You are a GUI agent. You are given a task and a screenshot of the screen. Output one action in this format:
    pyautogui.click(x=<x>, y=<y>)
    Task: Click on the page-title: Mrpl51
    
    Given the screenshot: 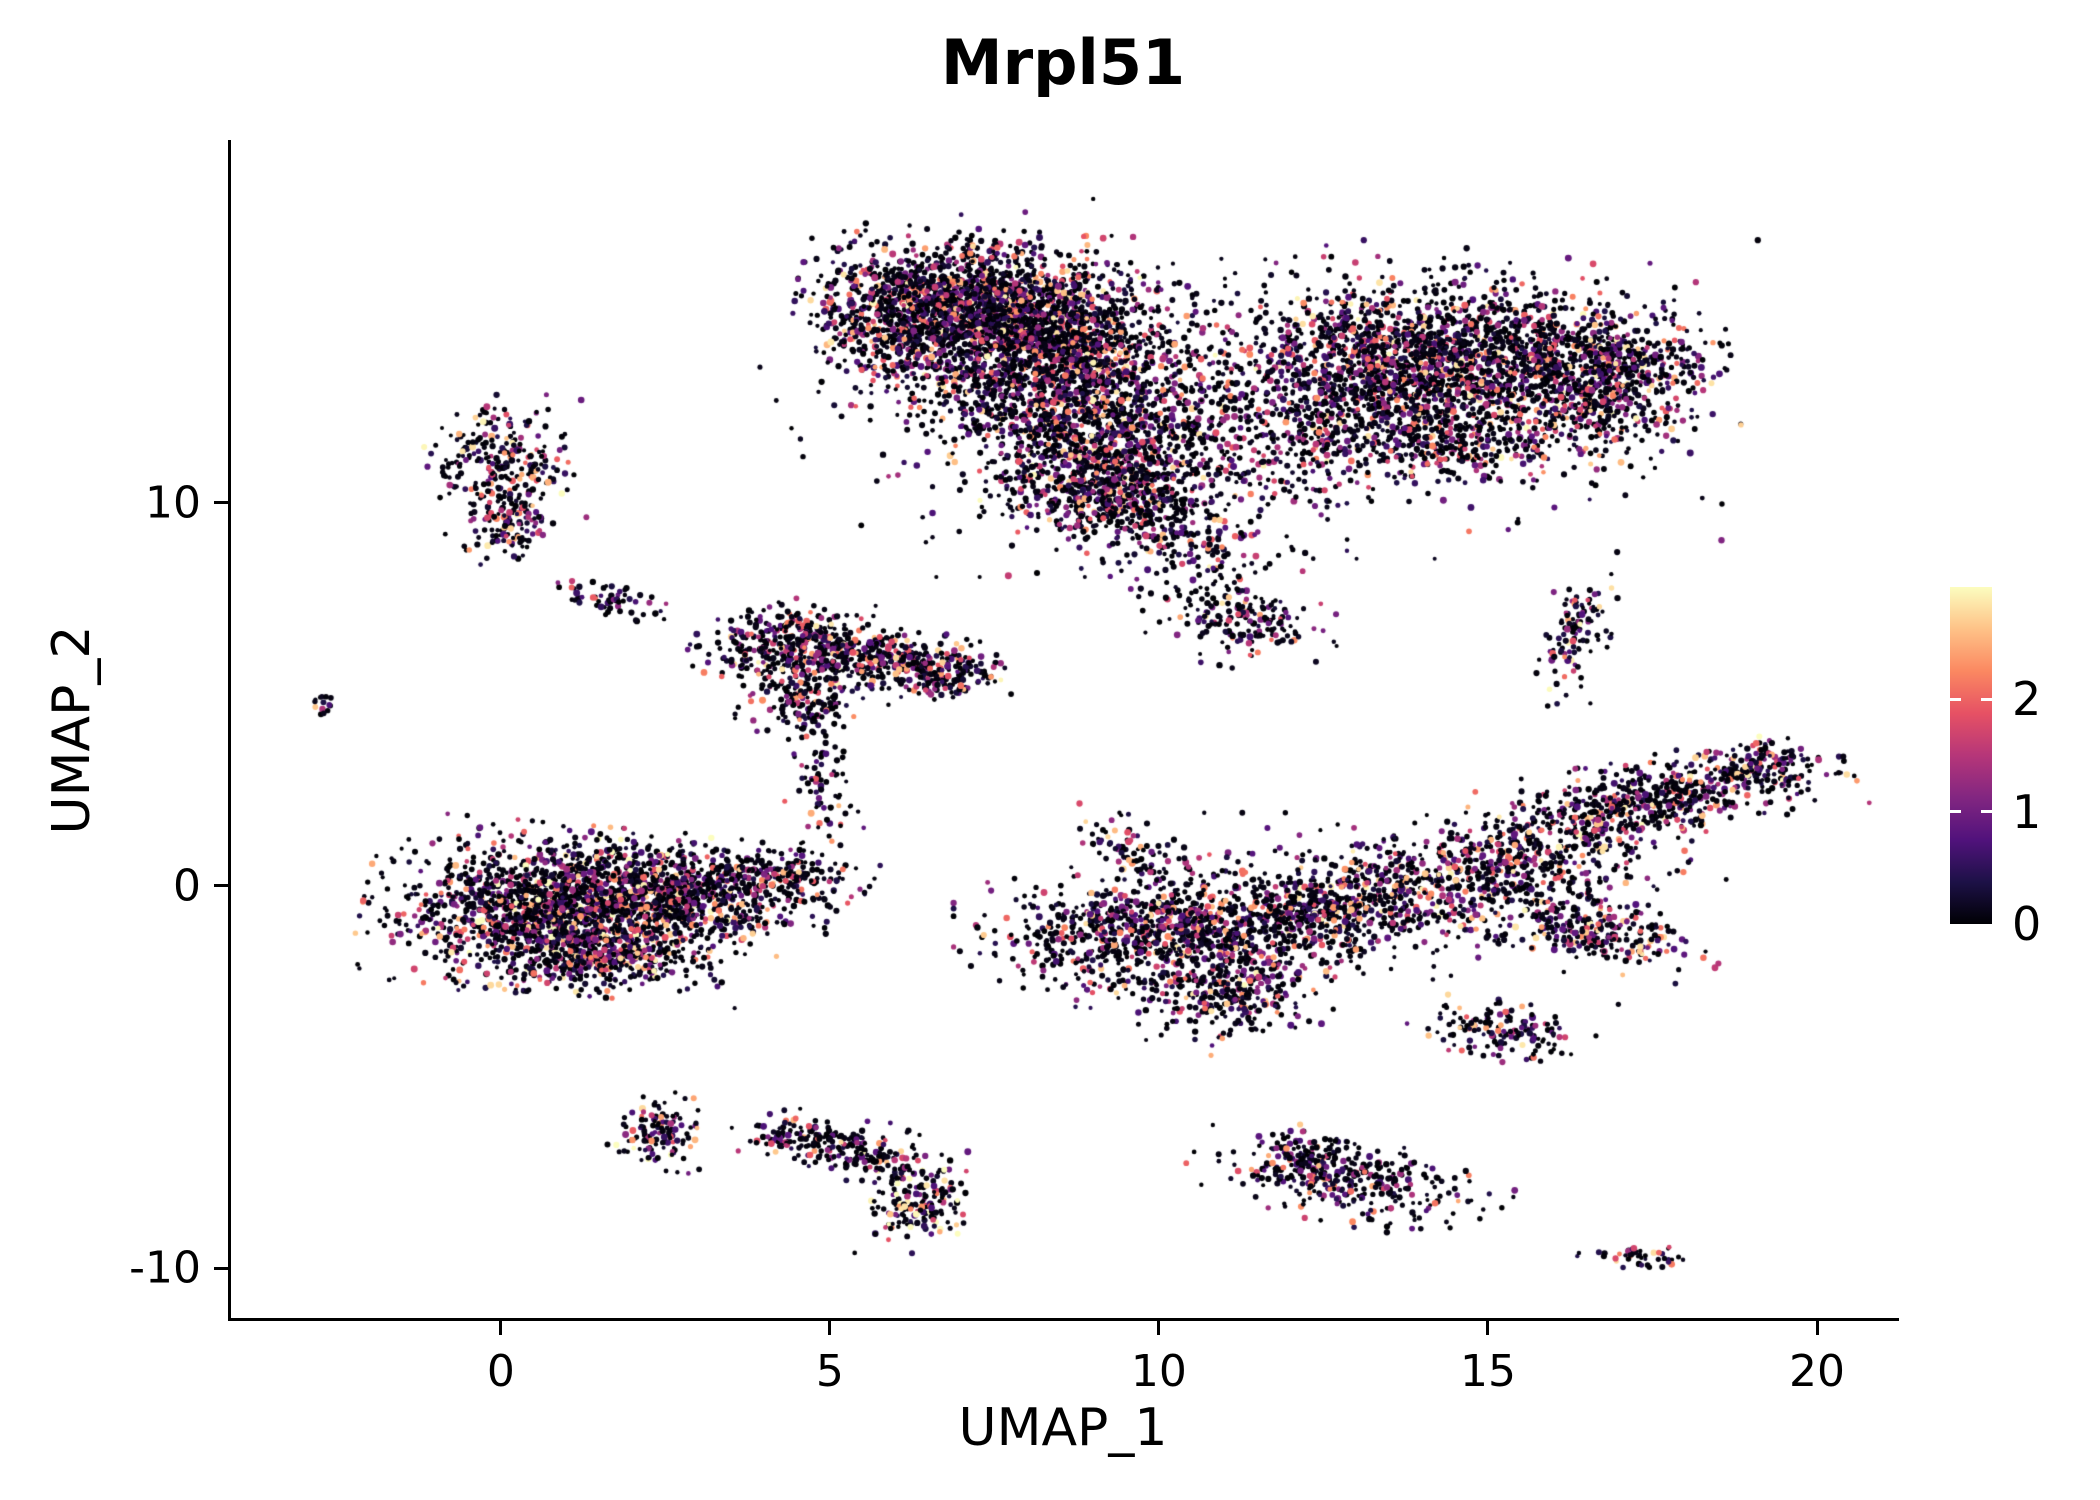 What is the action you would take?
    pyautogui.click(x=1063, y=62)
    